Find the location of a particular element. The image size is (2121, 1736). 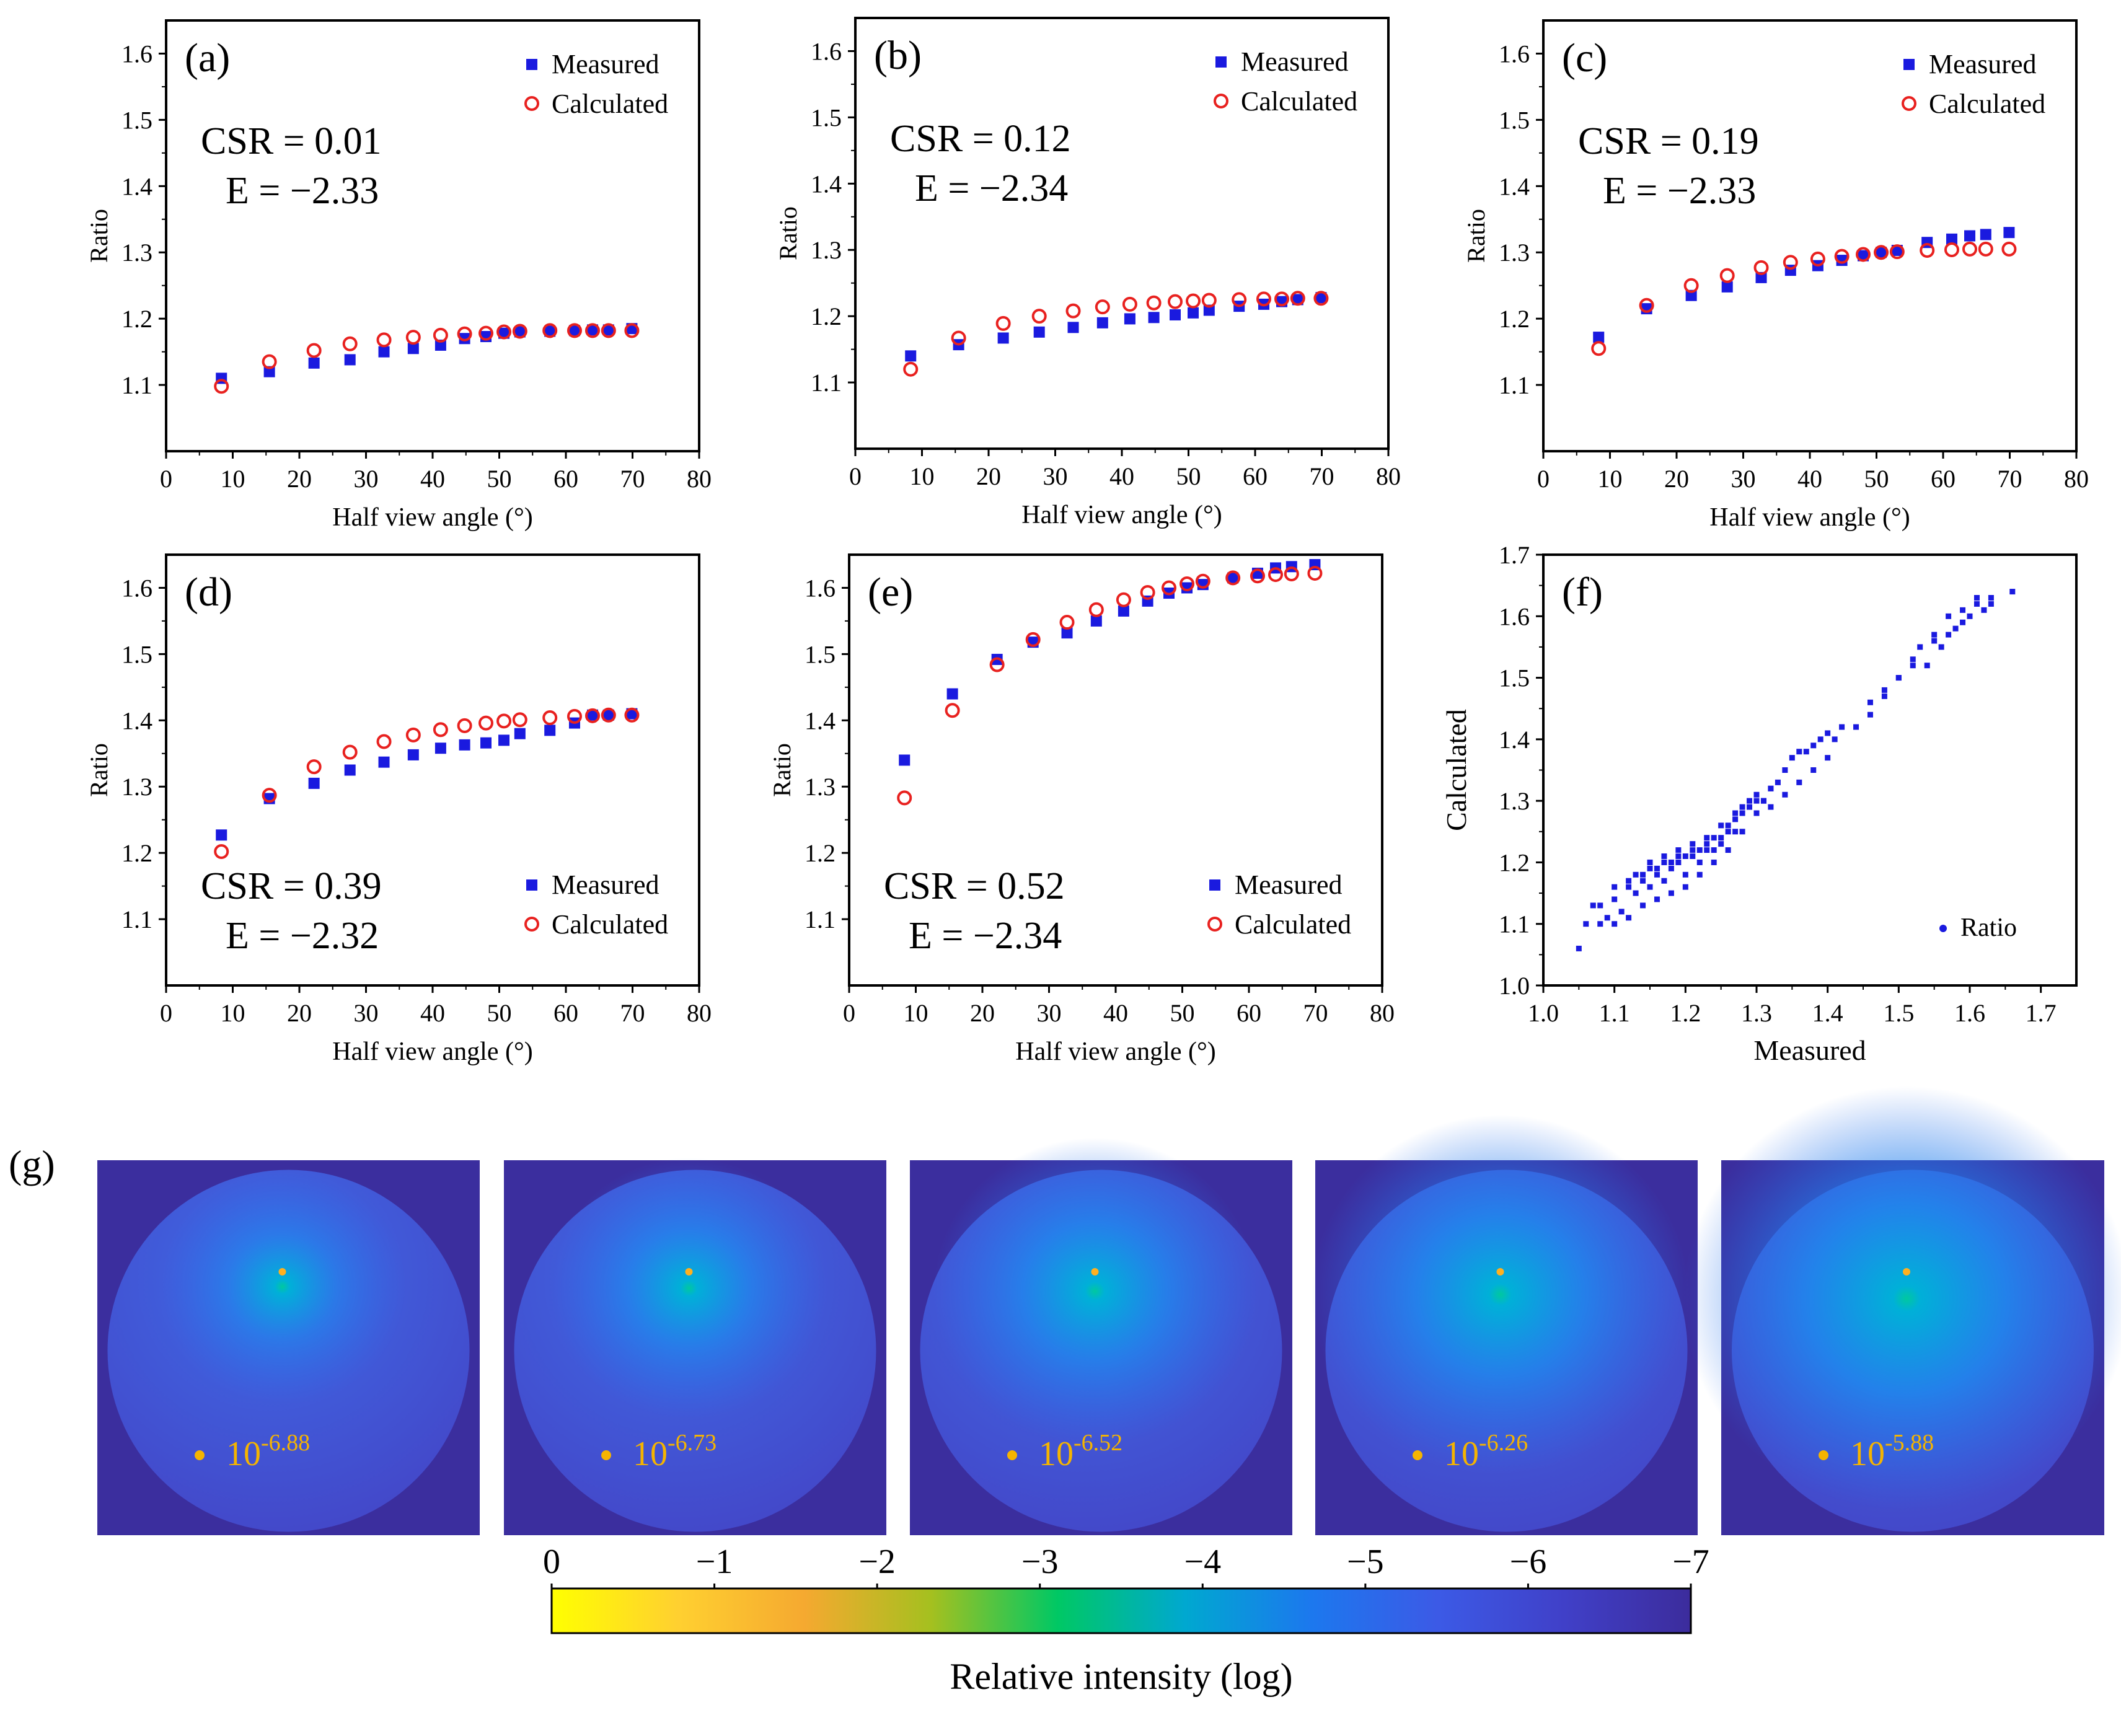

map-min-exponent: -6.26 is located at coordinates (1503, 1443).